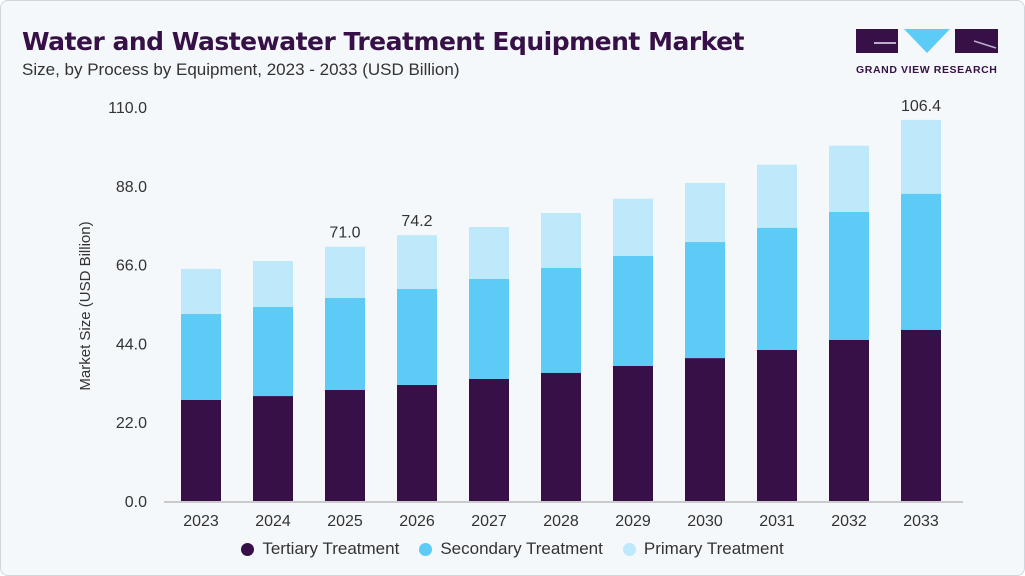  Describe the element at coordinates (489, 439) in the screenshot. I see `bar-tertiary-treatment-2027` at that location.